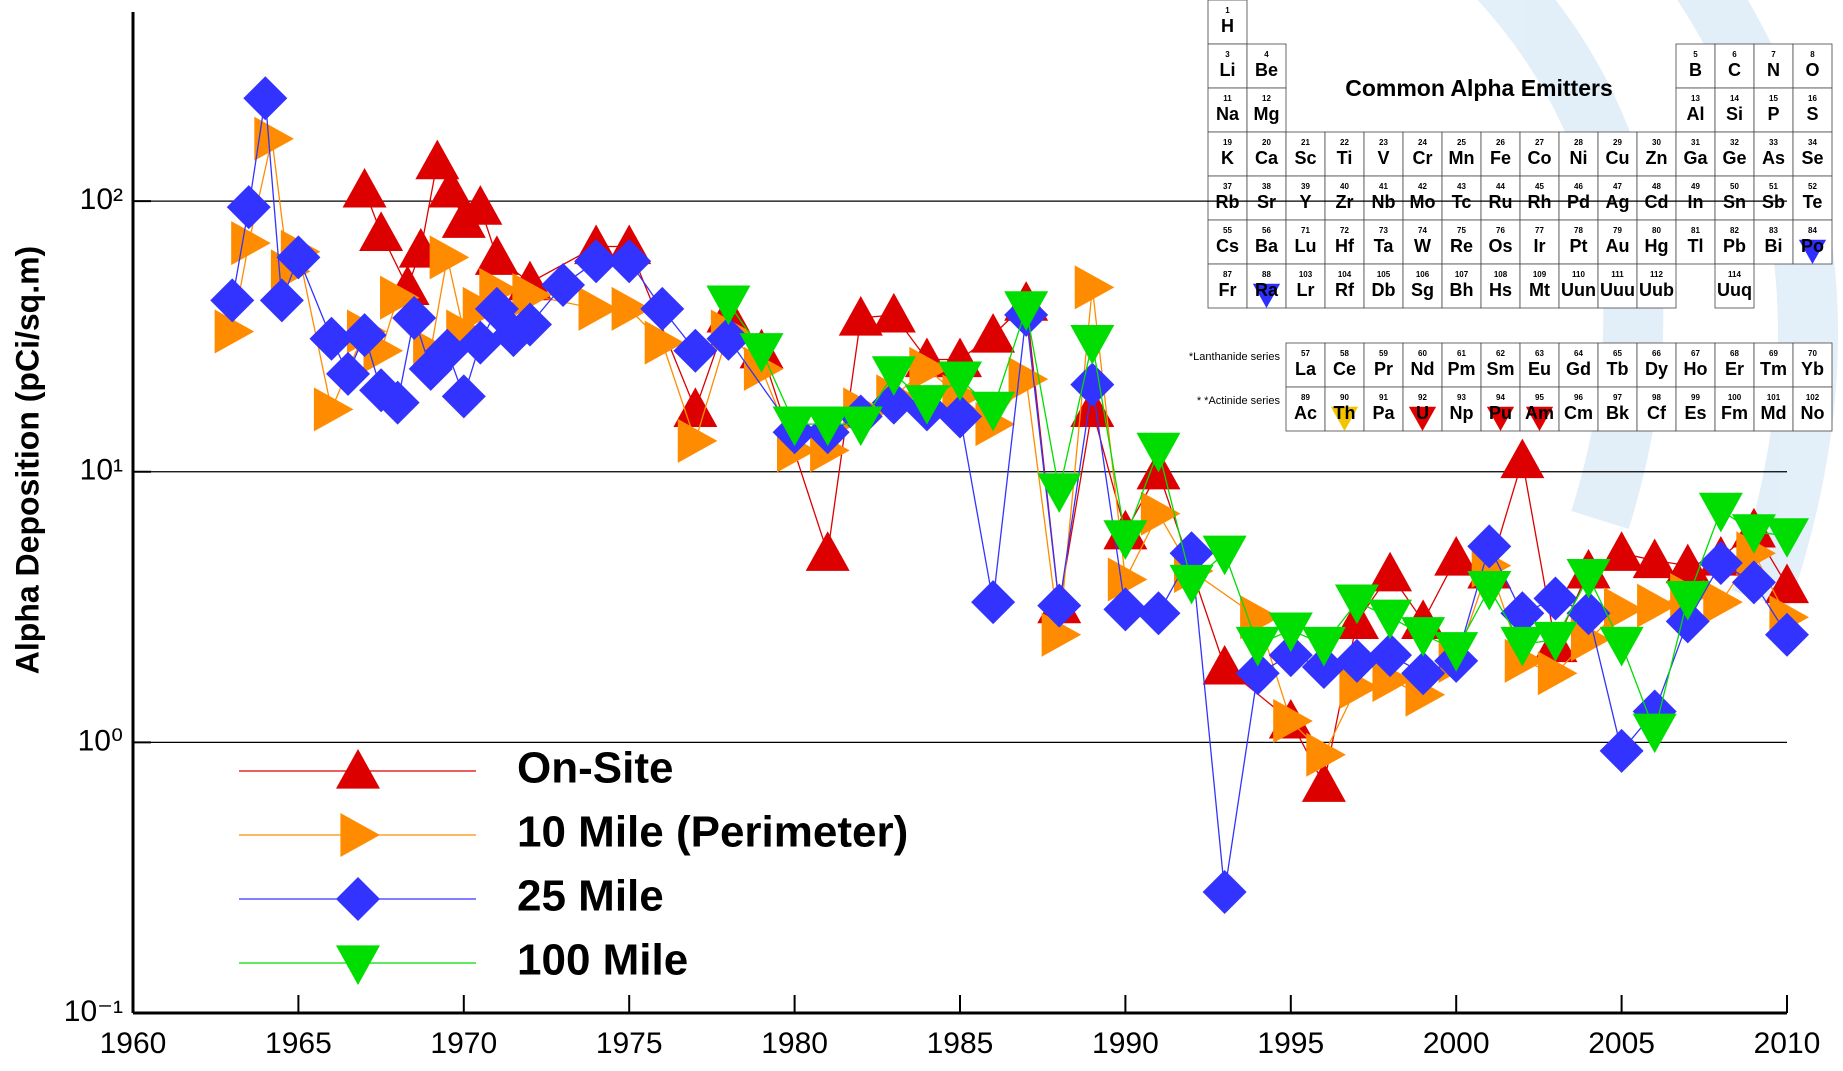 This screenshot has width=1843, height=1071. What do you see at coordinates (1344, 397) in the screenshot?
I see `atomic-number: 90` at bounding box center [1344, 397].